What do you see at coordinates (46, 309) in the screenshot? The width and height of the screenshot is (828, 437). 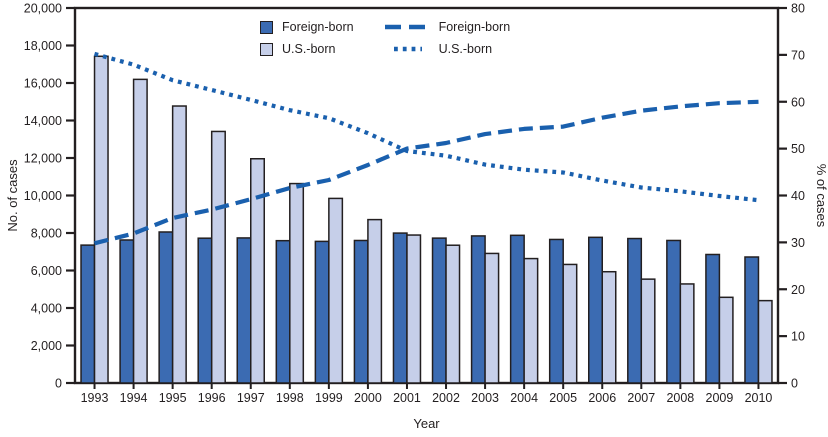 I see `left-axis-tick-label: 4,000` at bounding box center [46, 309].